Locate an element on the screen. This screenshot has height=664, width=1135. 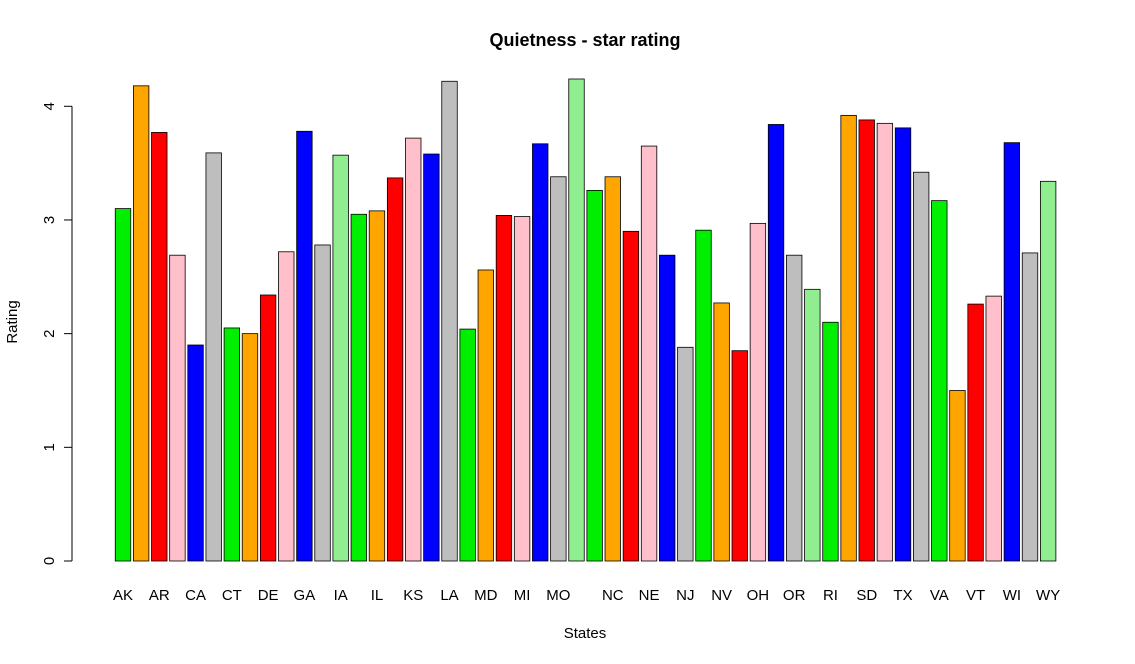
y-axis-label: Rating is located at coordinates (12, 321).